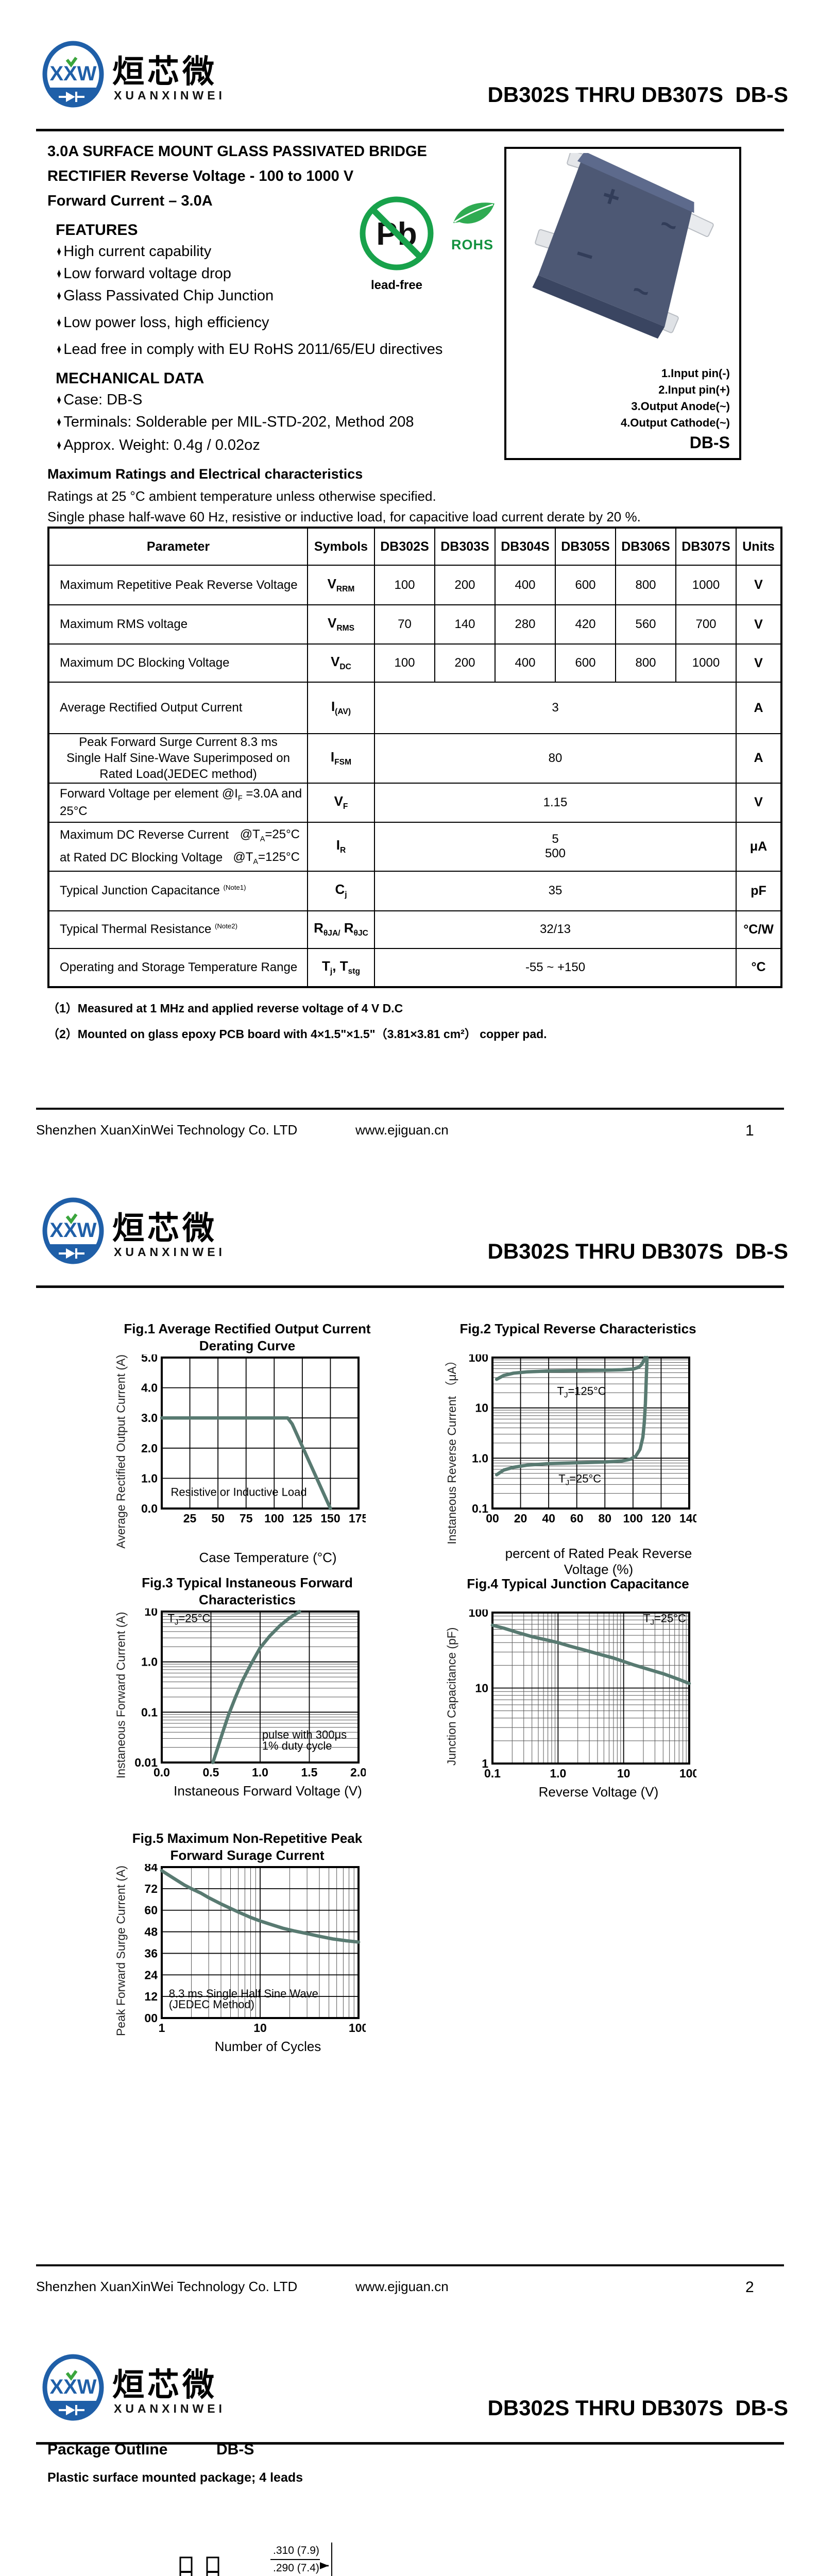 This screenshot has height=2576, width=818. What do you see at coordinates (341, 967) in the screenshot?
I see `ratings-symbol: Tj, Tstg` at bounding box center [341, 967].